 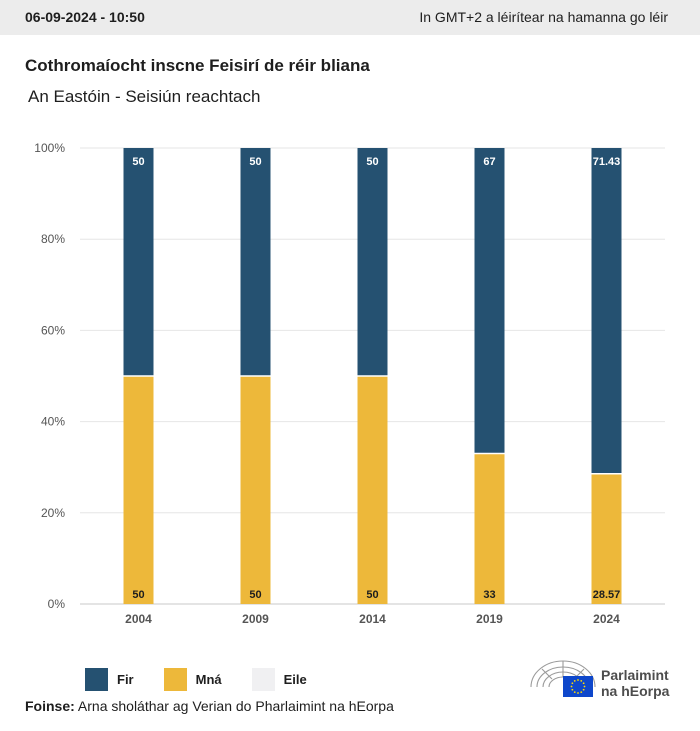 I want to click on x-tick-label: 2014, so click(x=372, y=619).